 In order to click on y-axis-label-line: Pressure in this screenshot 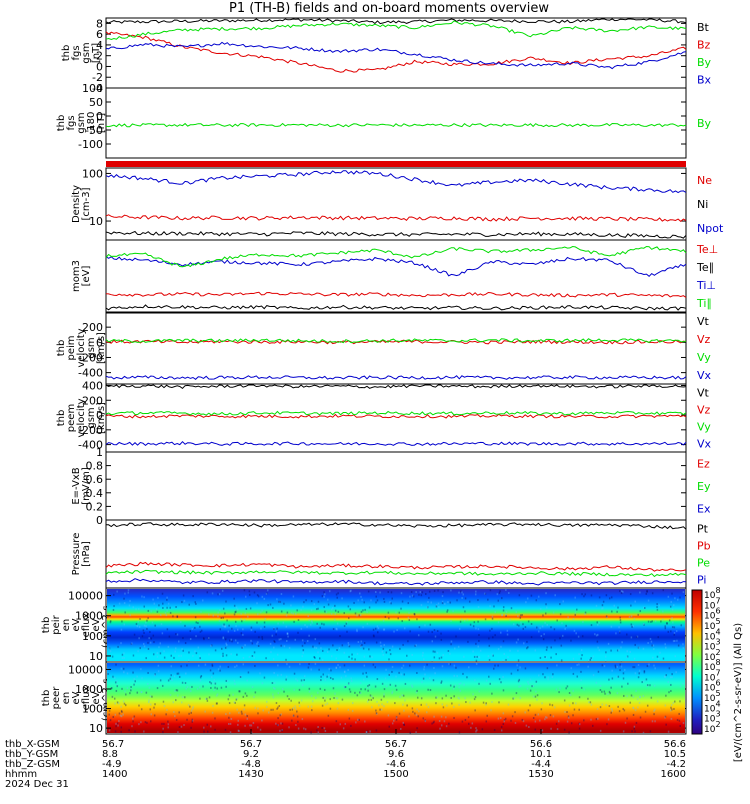, I will do `click(76, 554)`.